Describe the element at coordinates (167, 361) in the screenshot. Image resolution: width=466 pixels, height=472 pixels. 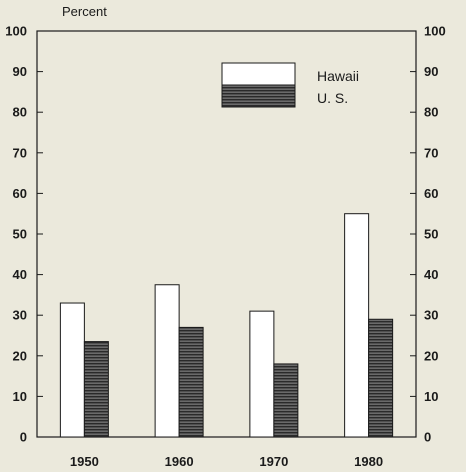
I see `bar-hawaii-1960` at that location.